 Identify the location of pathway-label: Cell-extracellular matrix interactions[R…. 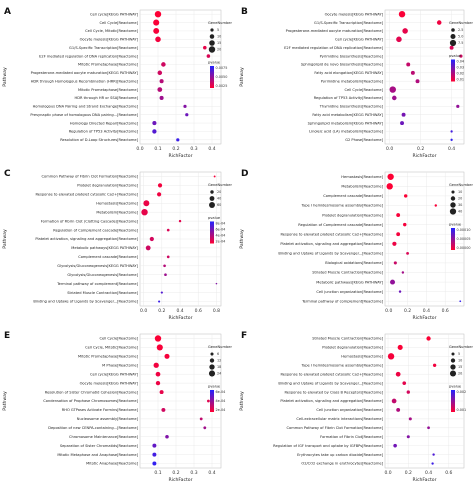
(339, 419).